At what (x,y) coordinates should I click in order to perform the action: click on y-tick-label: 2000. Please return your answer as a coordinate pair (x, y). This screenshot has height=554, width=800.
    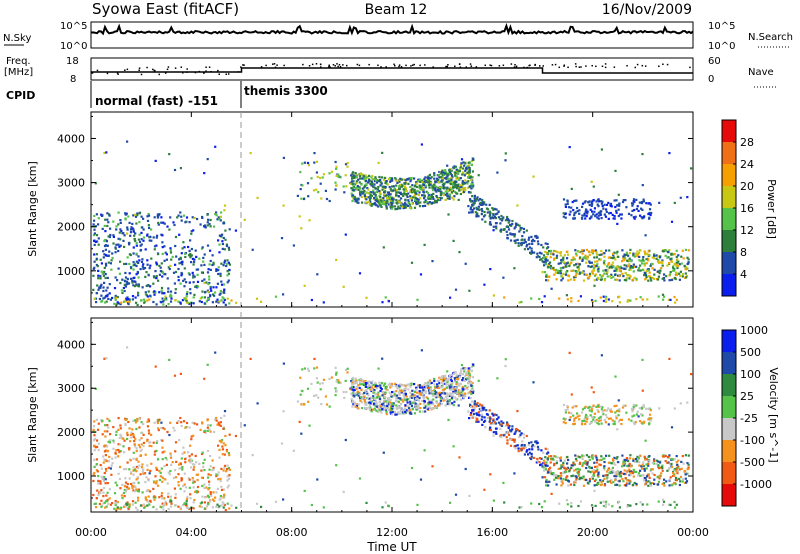
    Looking at the image, I should click on (71, 227).